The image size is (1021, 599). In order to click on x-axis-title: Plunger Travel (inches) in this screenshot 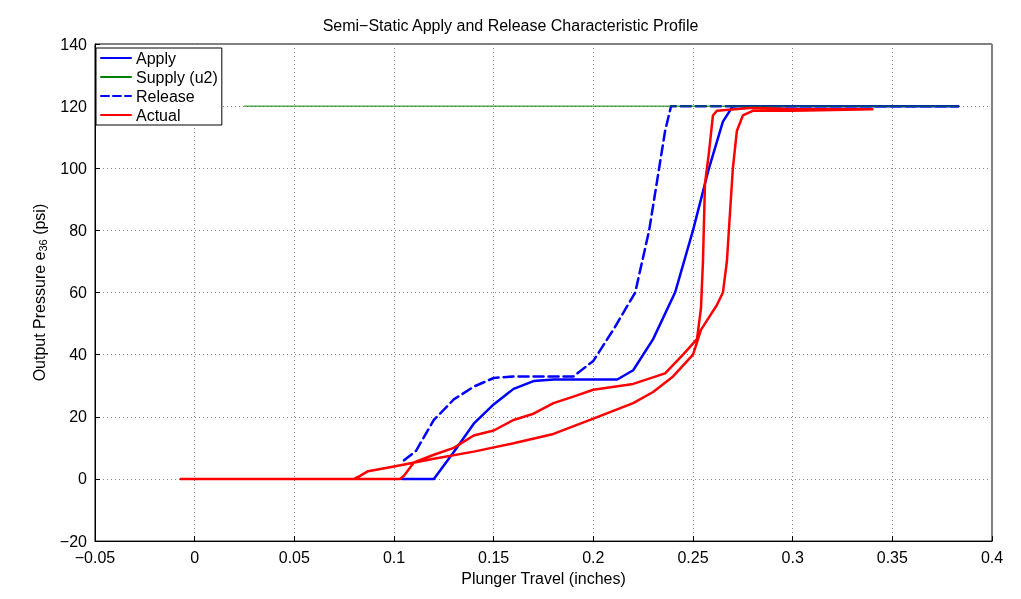, I will do `click(543, 578)`.